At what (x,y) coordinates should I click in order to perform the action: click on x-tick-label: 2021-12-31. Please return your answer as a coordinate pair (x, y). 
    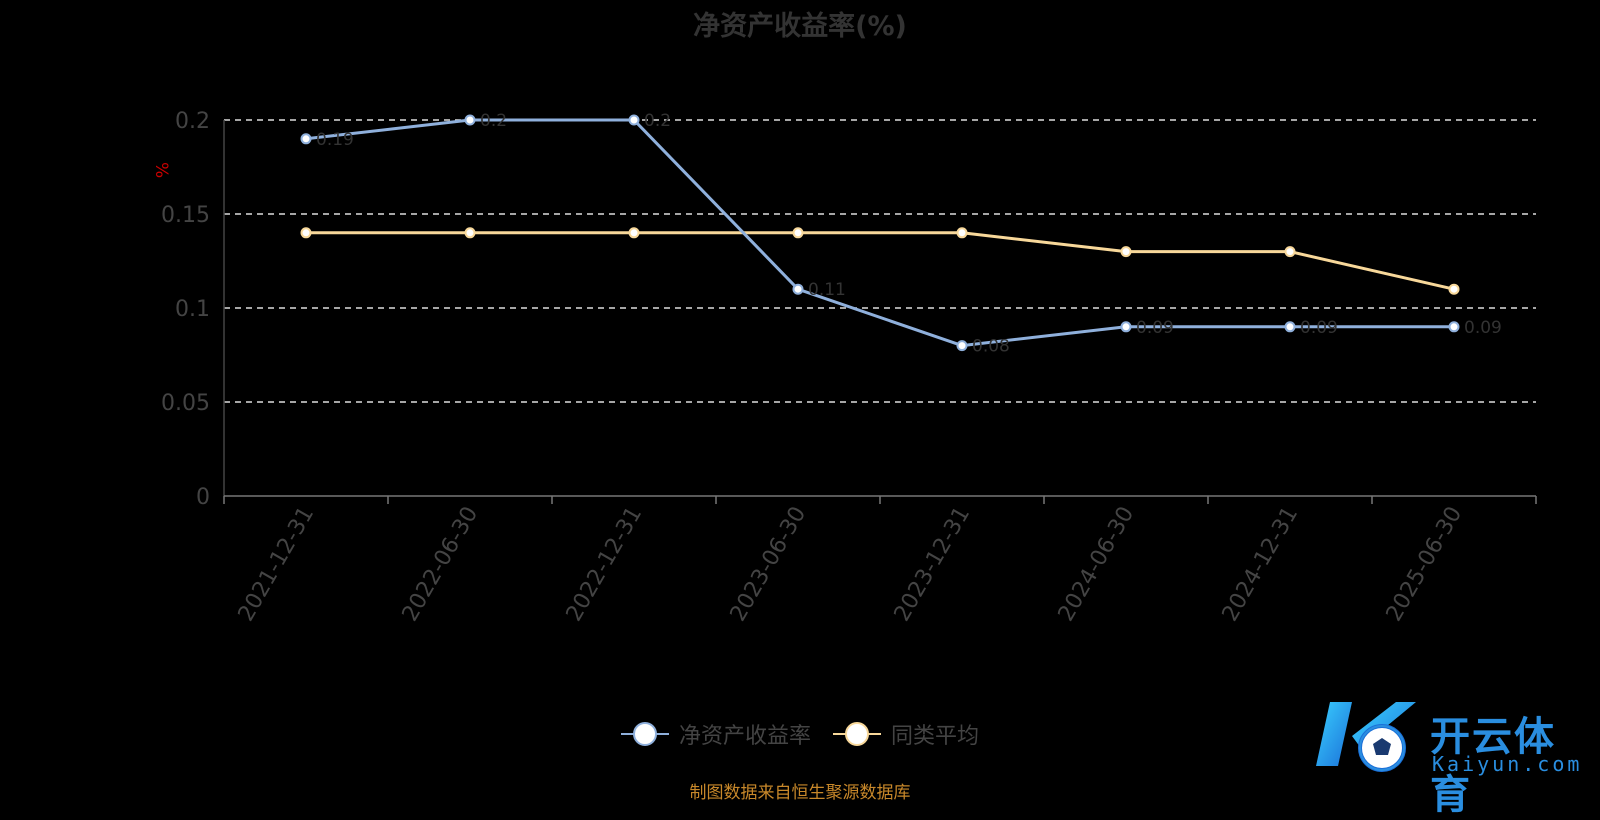
    Looking at the image, I should click on (277, 564).